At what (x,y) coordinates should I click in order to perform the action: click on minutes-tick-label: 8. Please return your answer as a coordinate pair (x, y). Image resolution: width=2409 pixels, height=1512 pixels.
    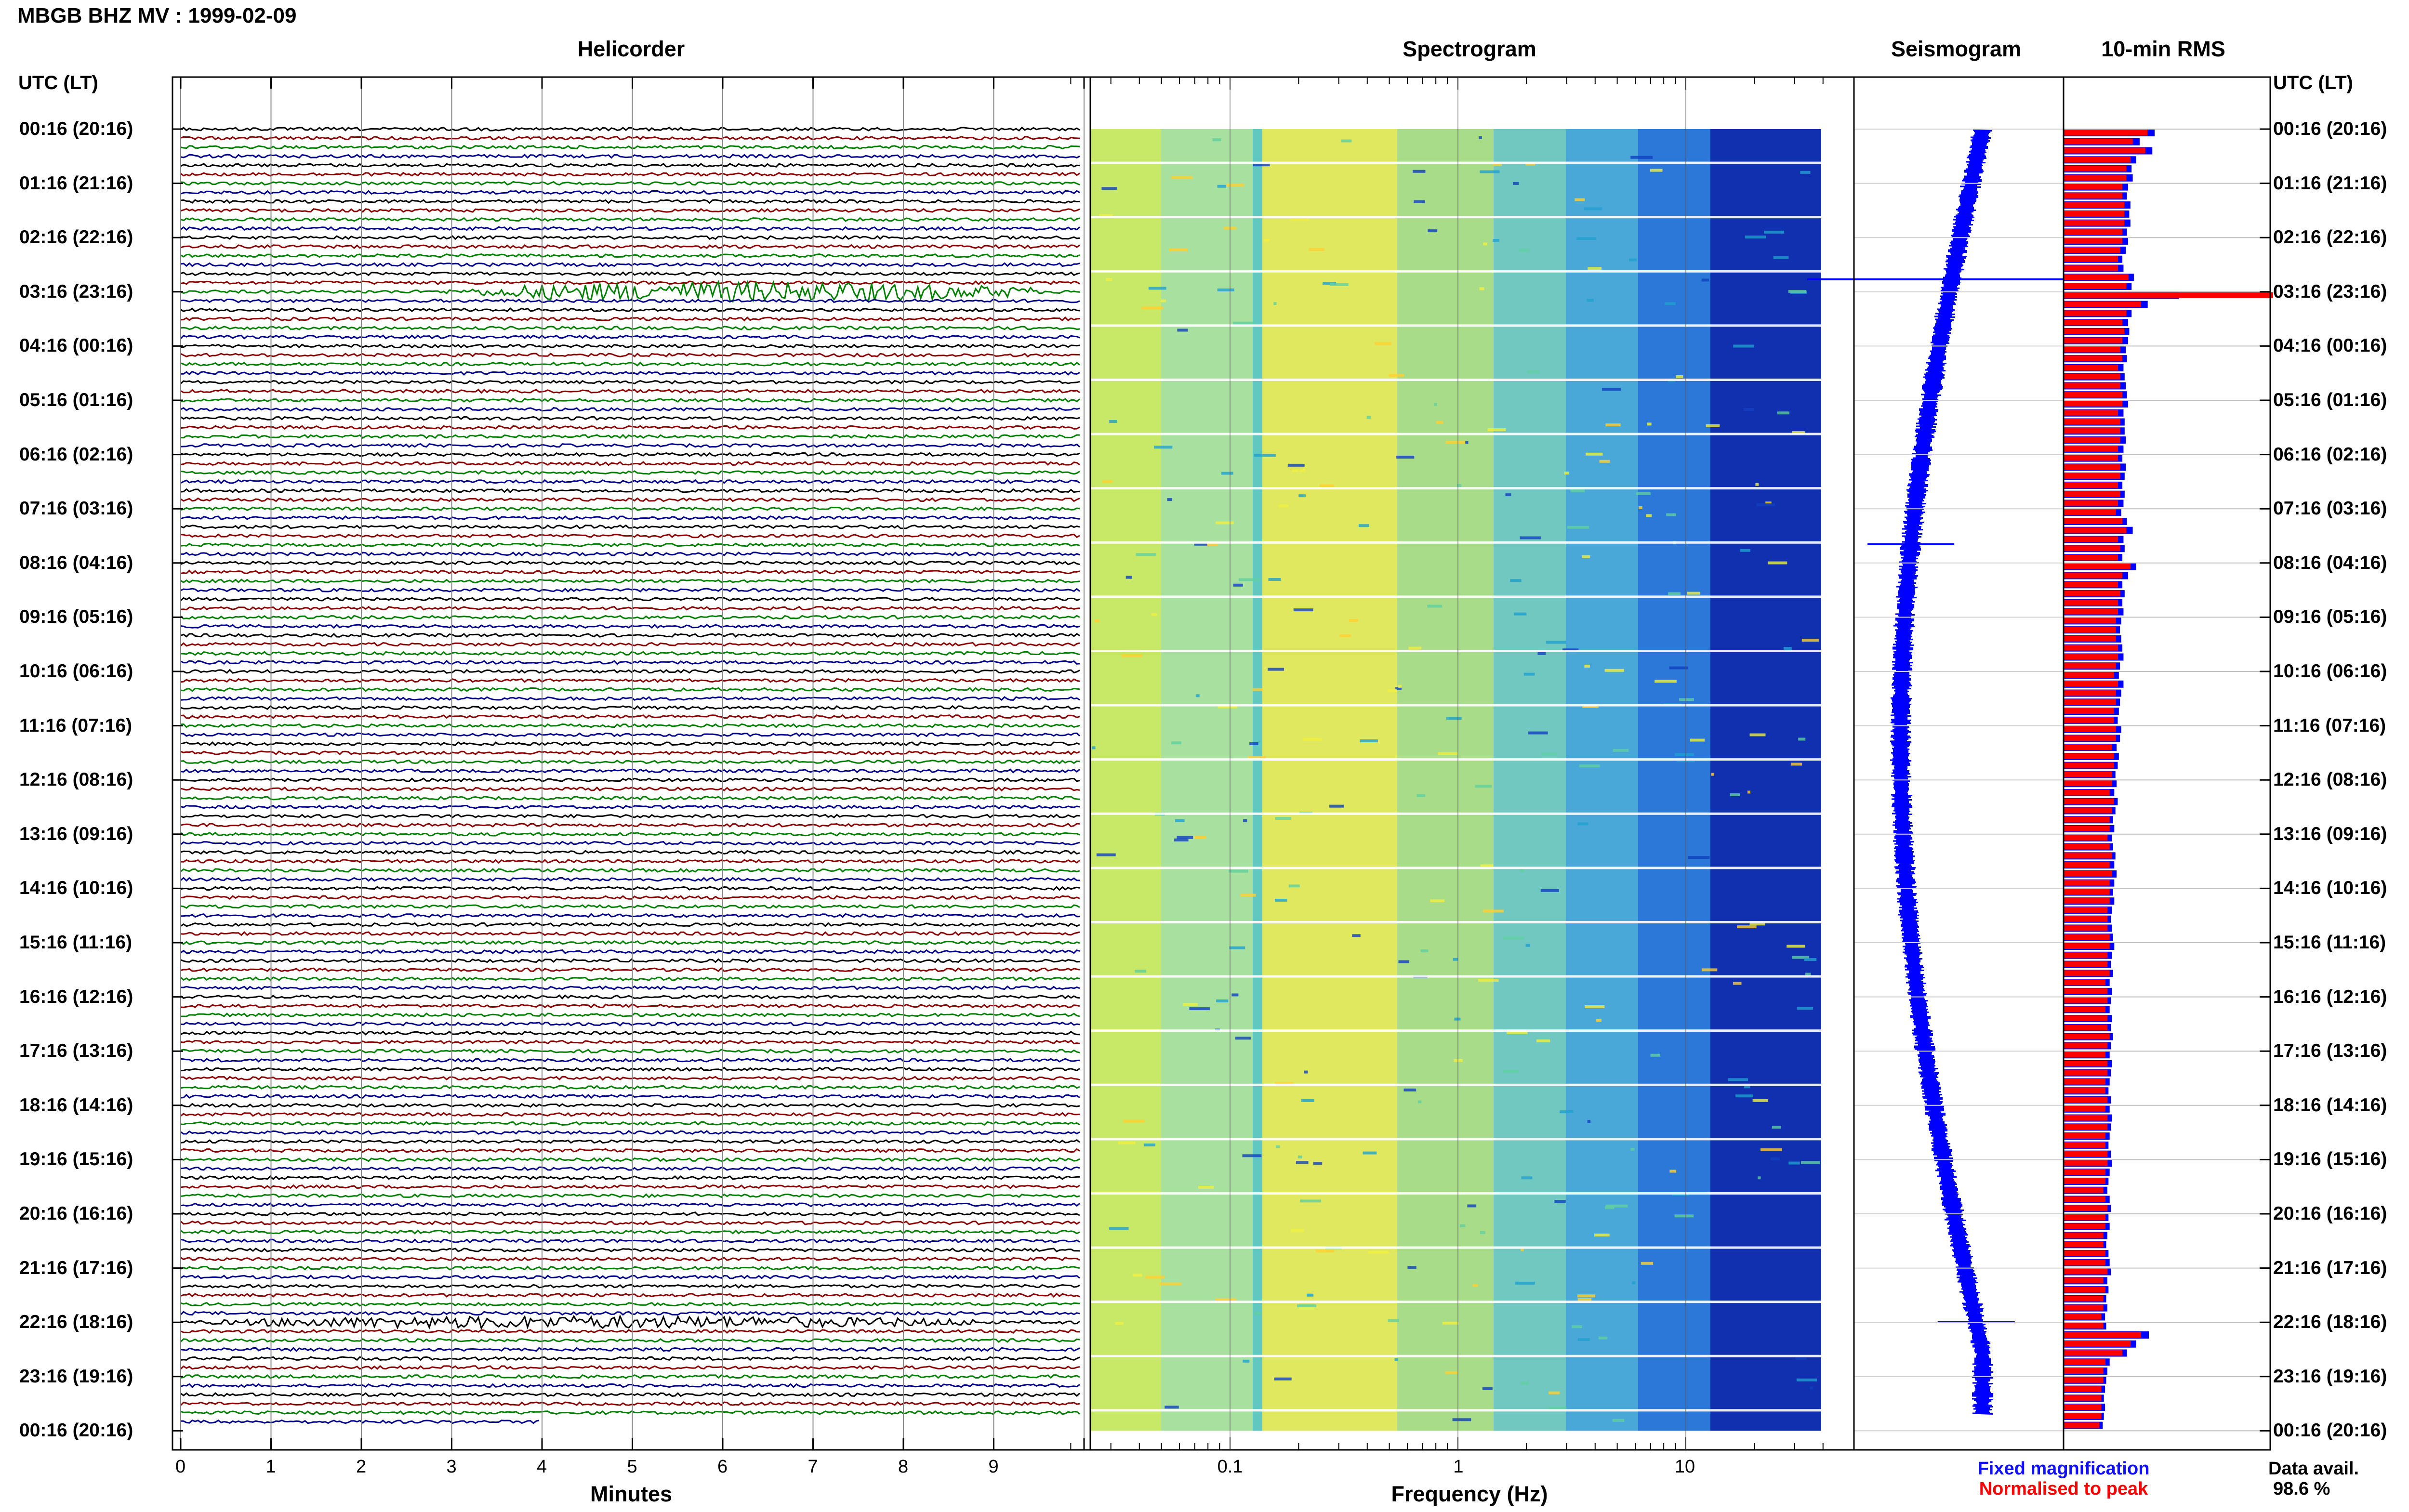
    Looking at the image, I should click on (903, 1467).